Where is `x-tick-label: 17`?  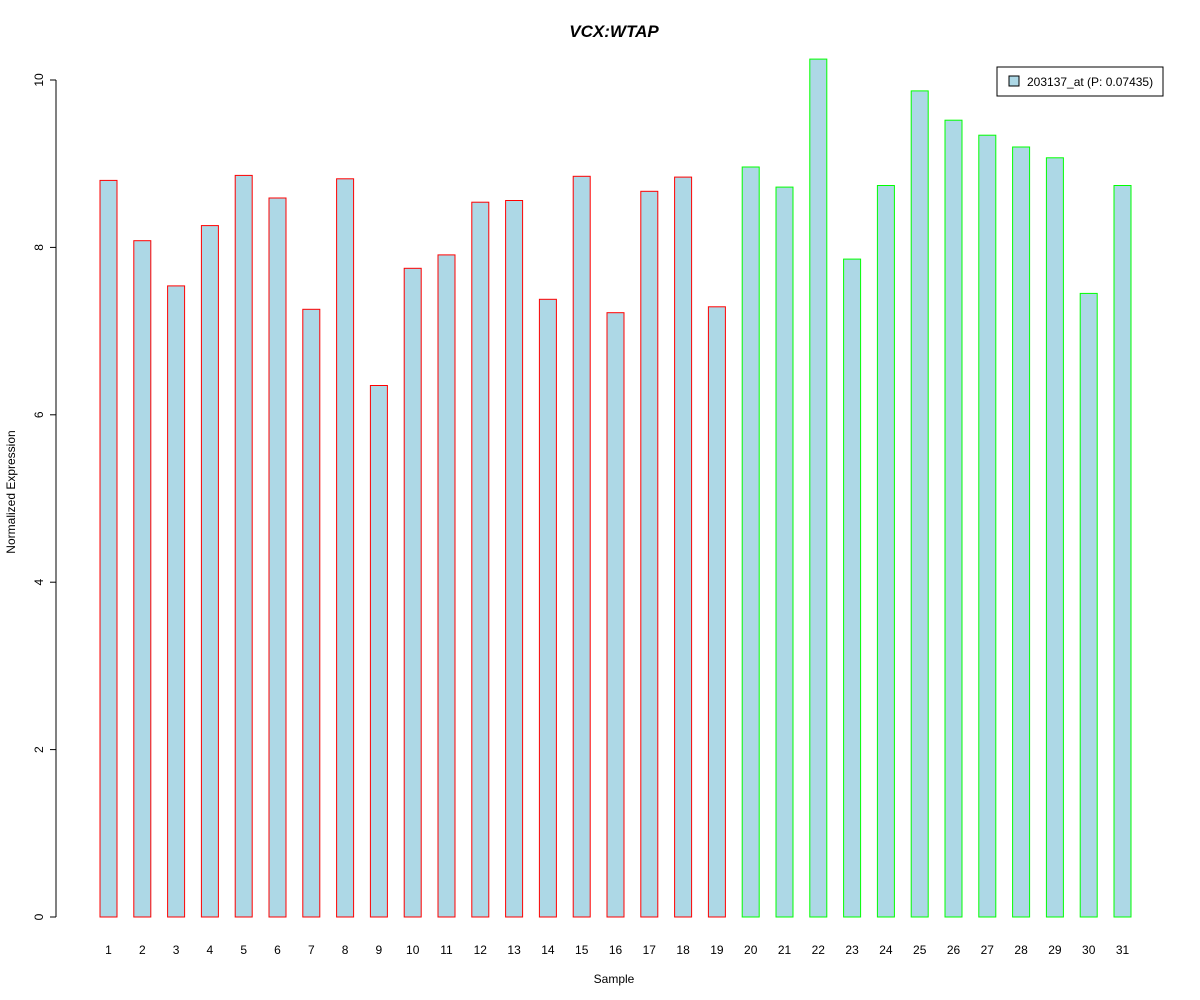
x-tick-label: 17 is located at coordinates (650, 950).